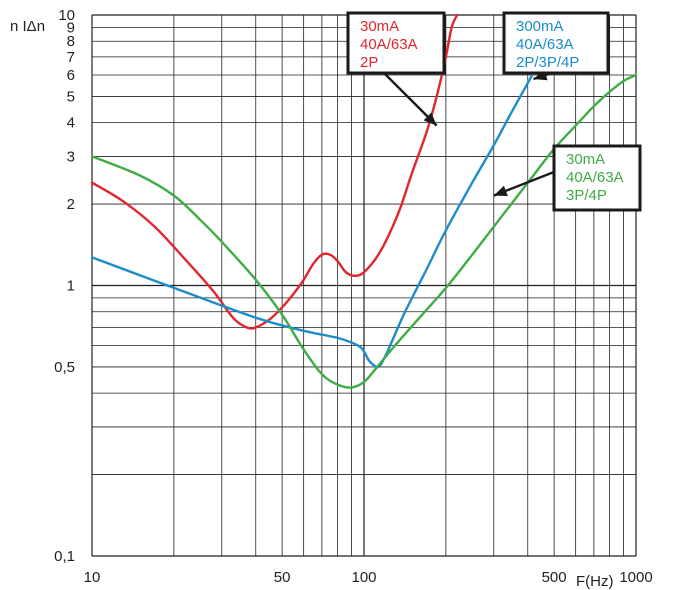  I want to click on y-tick-label: 10, so click(66, 15).